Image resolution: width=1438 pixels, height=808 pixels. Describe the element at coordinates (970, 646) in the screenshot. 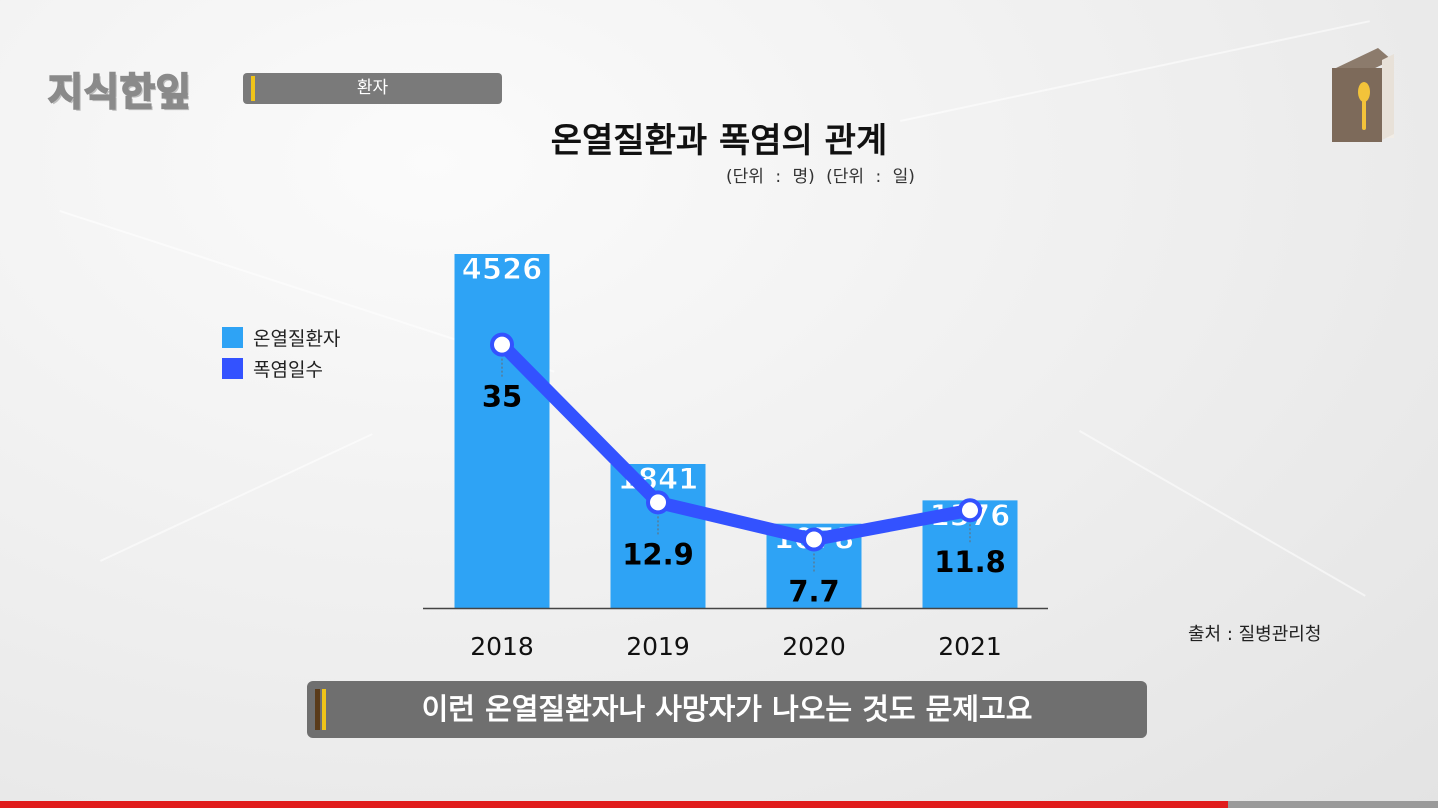

I see `x-tick-label: 2021` at that location.